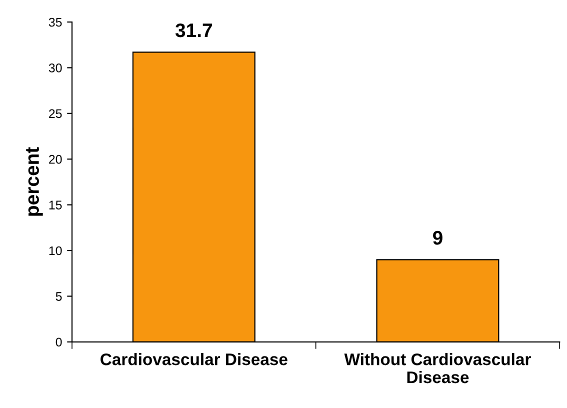 This screenshot has height=408, width=567. Describe the element at coordinates (55, 113) in the screenshot. I see `y-tick-label: 25` at that location.